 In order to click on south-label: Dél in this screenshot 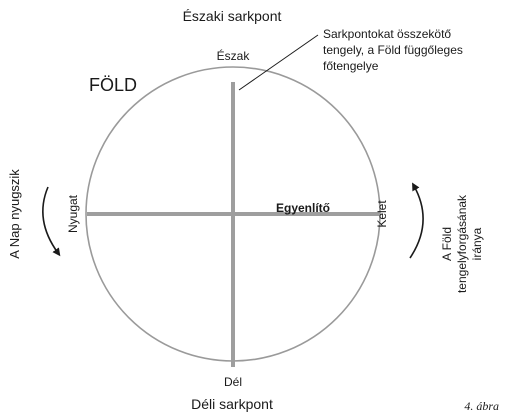, I will do `click(233, 382)`.